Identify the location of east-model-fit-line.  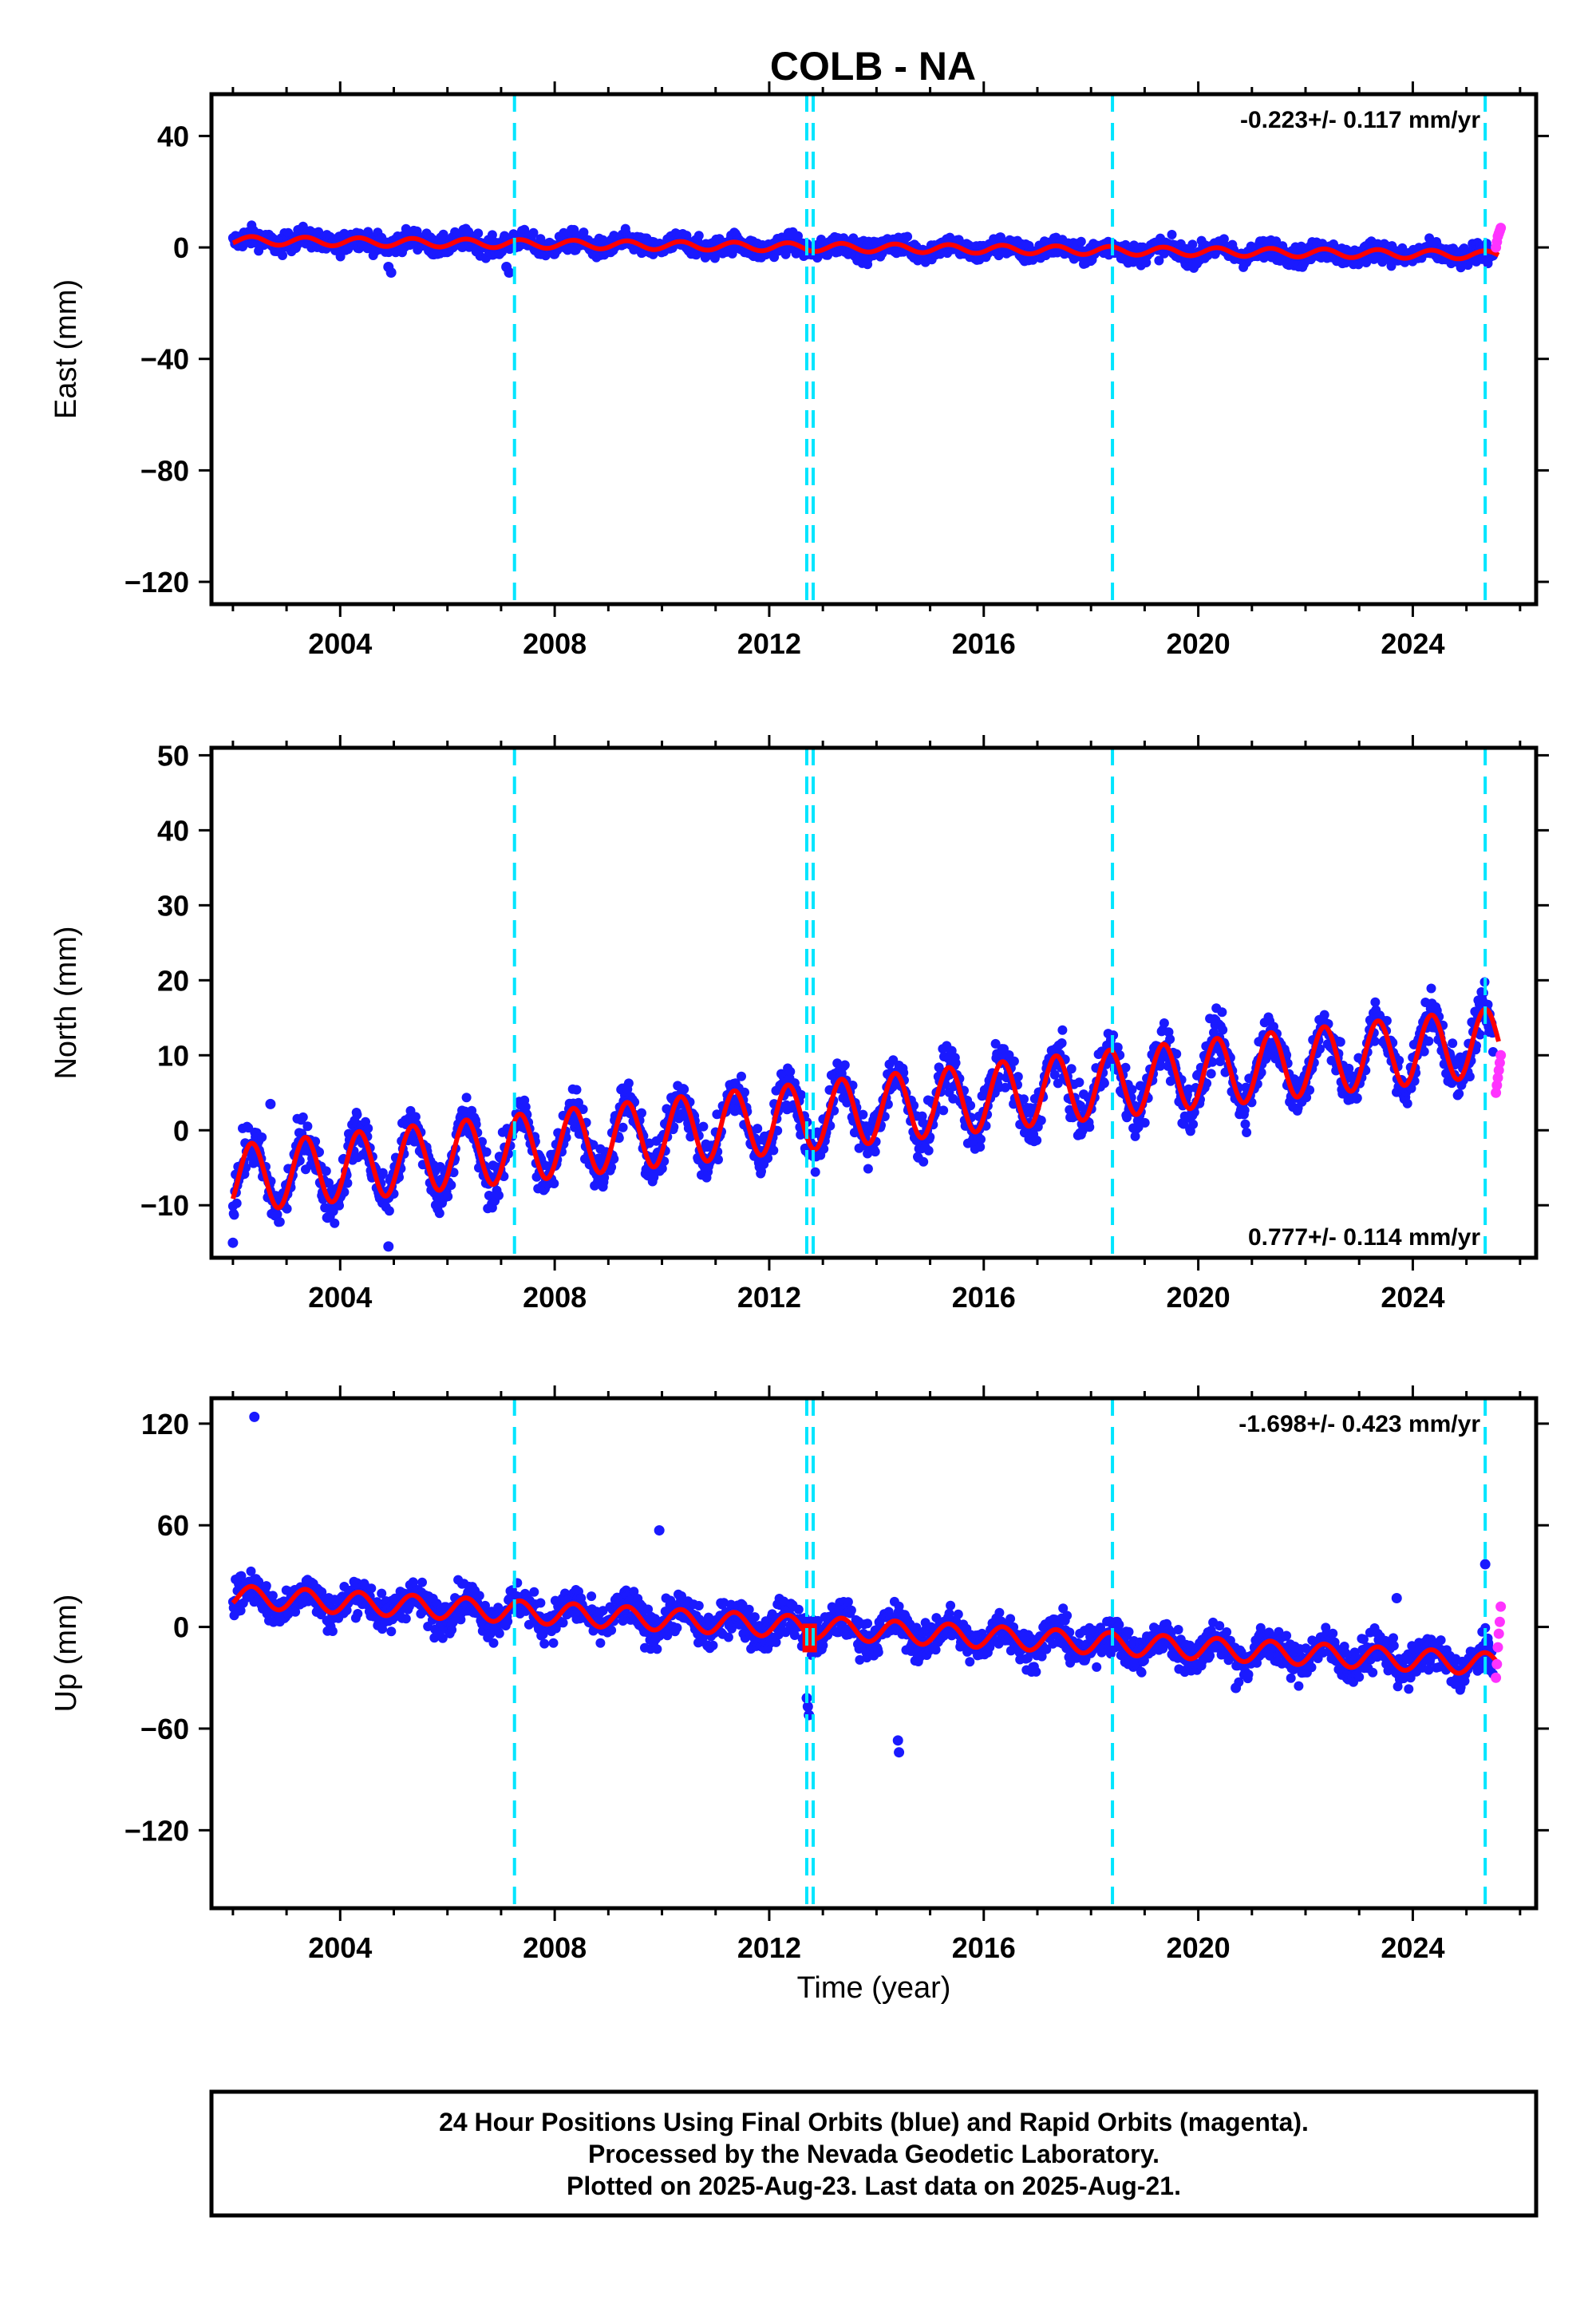
(865, 248).